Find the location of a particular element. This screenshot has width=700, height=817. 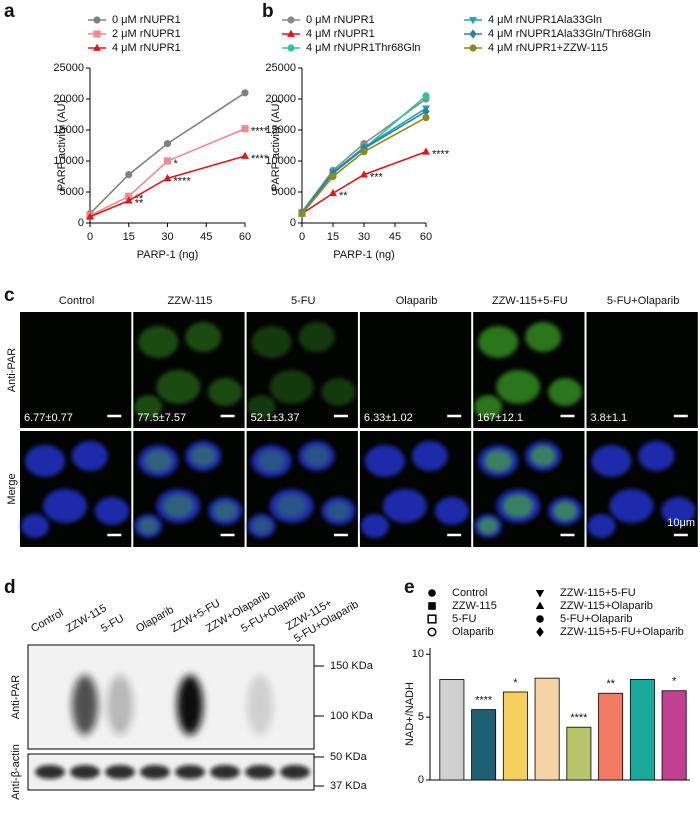

significance: **** is located at coordinates (260, 159).